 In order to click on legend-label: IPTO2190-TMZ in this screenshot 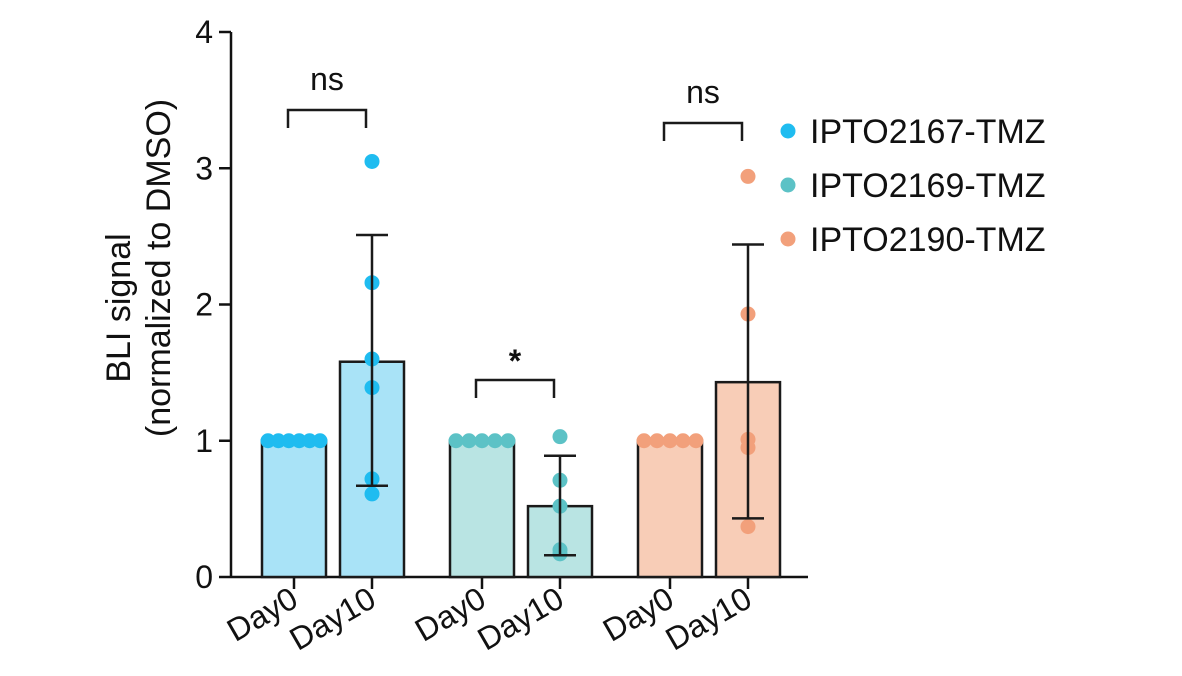, I will do `click(928, 240)`.